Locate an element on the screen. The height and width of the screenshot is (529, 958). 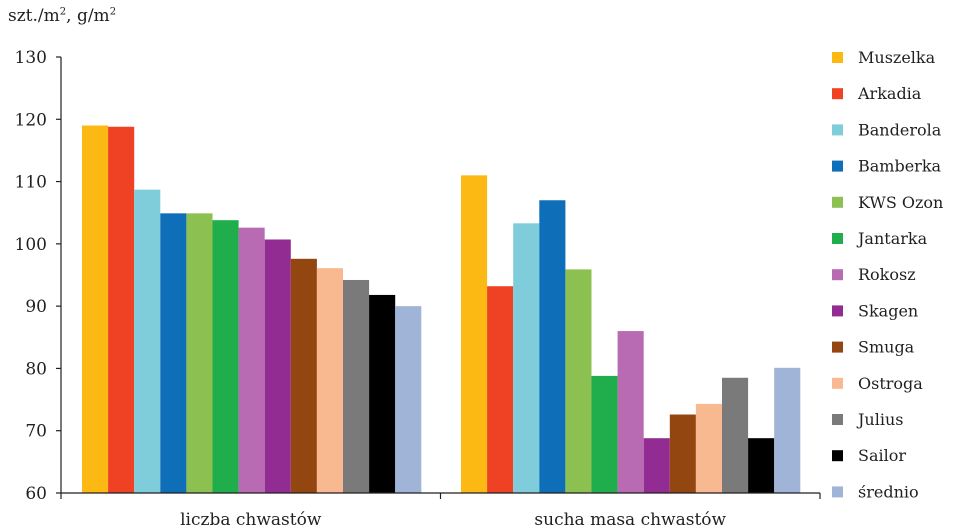
legend-label: Jantarka is located at coordinates (892, 238).